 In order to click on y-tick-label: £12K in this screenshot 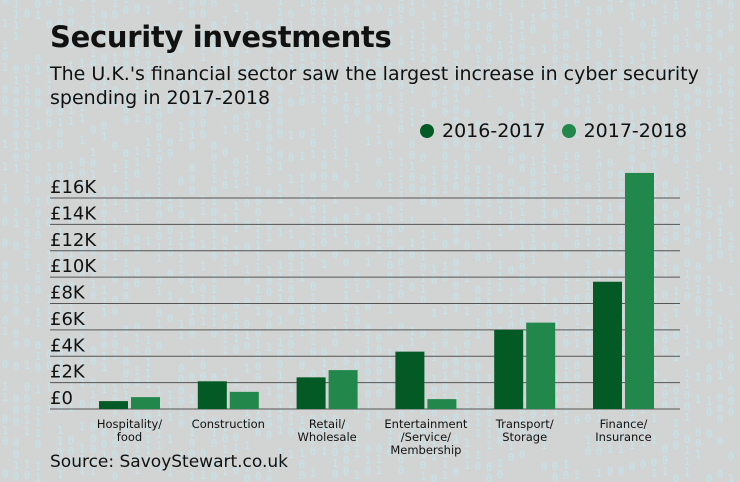, I will do `click(73, 240)`.